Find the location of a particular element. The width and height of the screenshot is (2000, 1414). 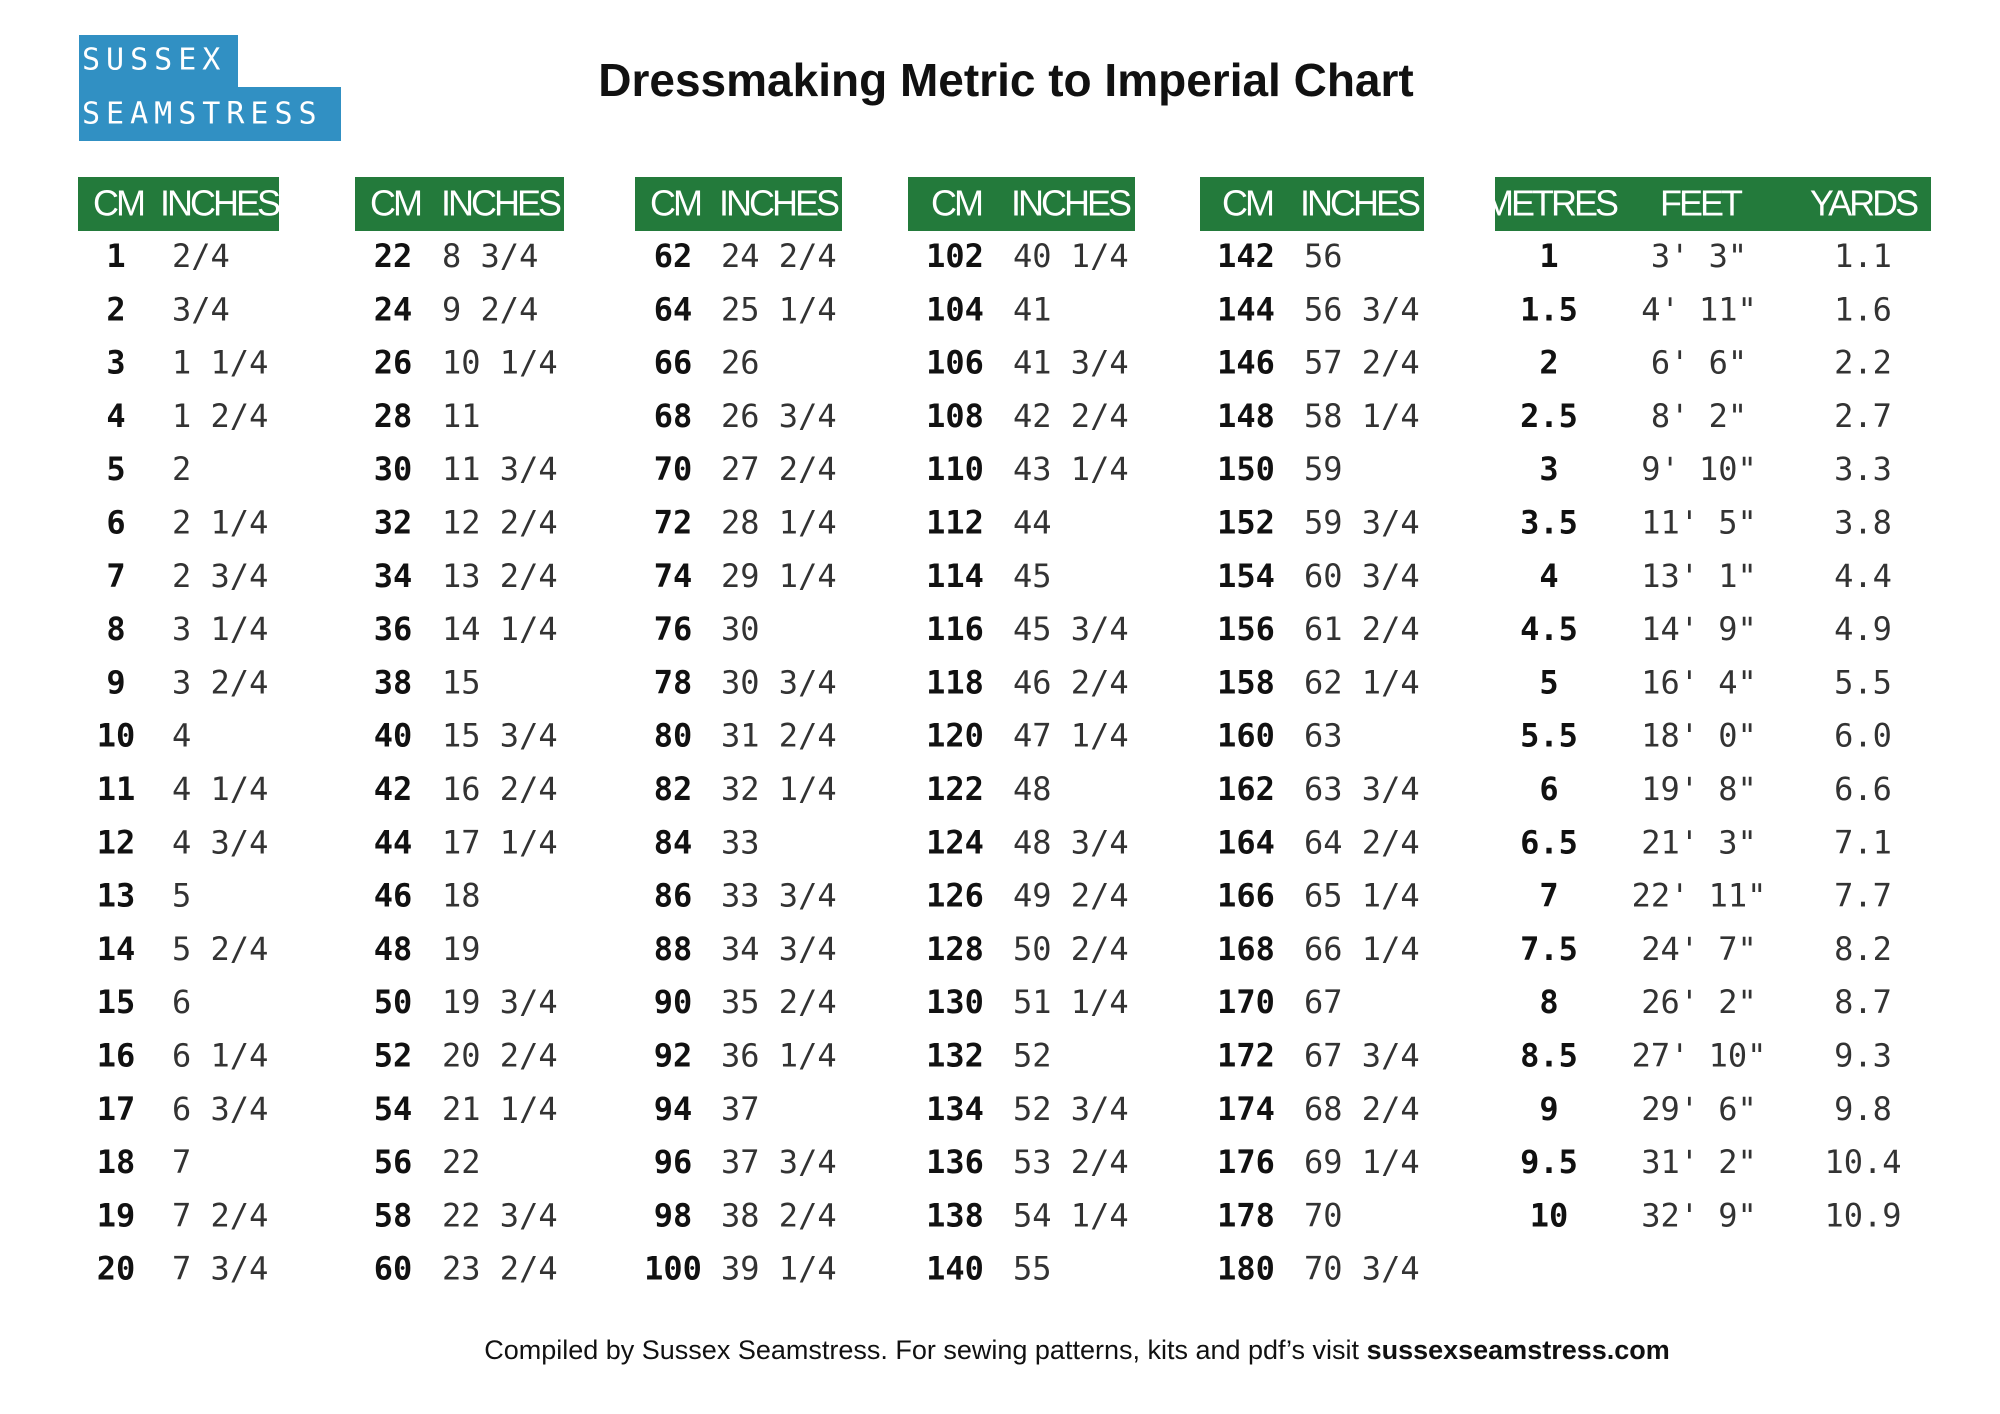

table-header: YARDS is located at coordinates (1864, 203).